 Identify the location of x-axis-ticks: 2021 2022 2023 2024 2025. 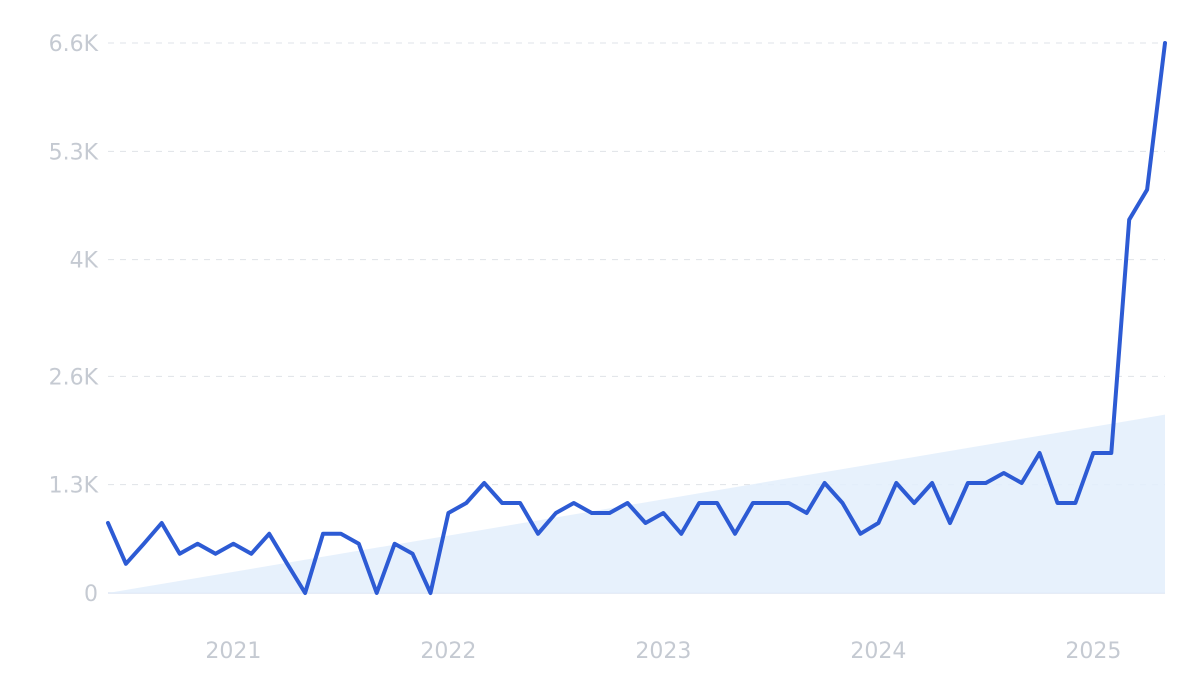
(663, 651).